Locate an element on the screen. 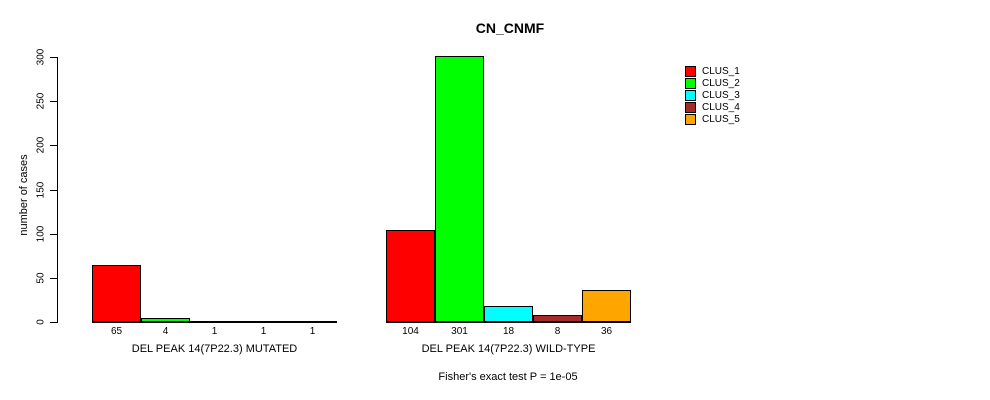  legend-label: CLUS_3 is located at coordinates (721, 95).